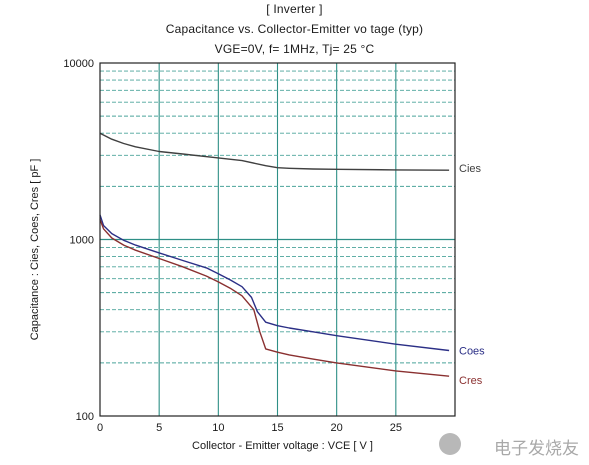 This screenshot has height=465, width=589. What do you see at coordinates (82, 241) in the screenshot?
I see `y-tick-label: 1000` at bounding box center [82, 241].